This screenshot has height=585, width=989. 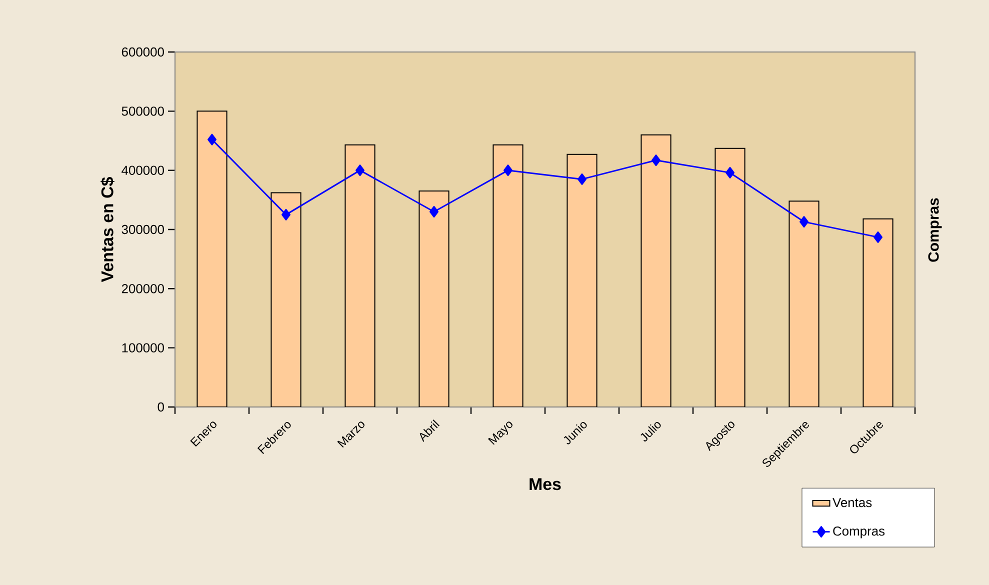 What do you see at coordinates (143, 229) in the screenshot?
I see `y-tick-label: 300000` at bounding box center [143, 229].